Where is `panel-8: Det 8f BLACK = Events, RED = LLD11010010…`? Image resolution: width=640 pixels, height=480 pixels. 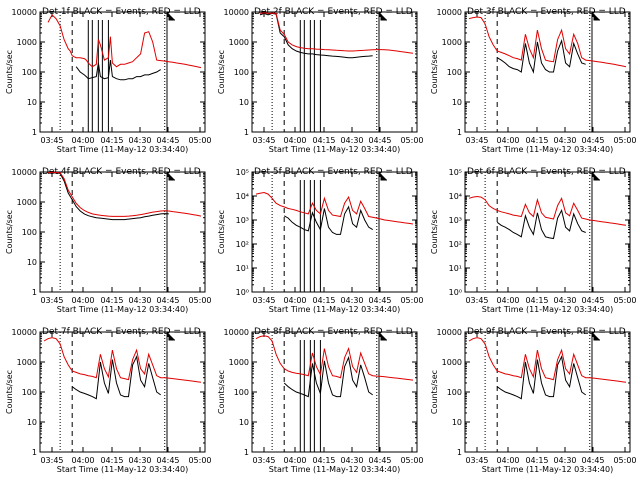
panel-8: Det 8f BLACK = Events, RED = LLD11010010… is located at coordinates (320, 400).